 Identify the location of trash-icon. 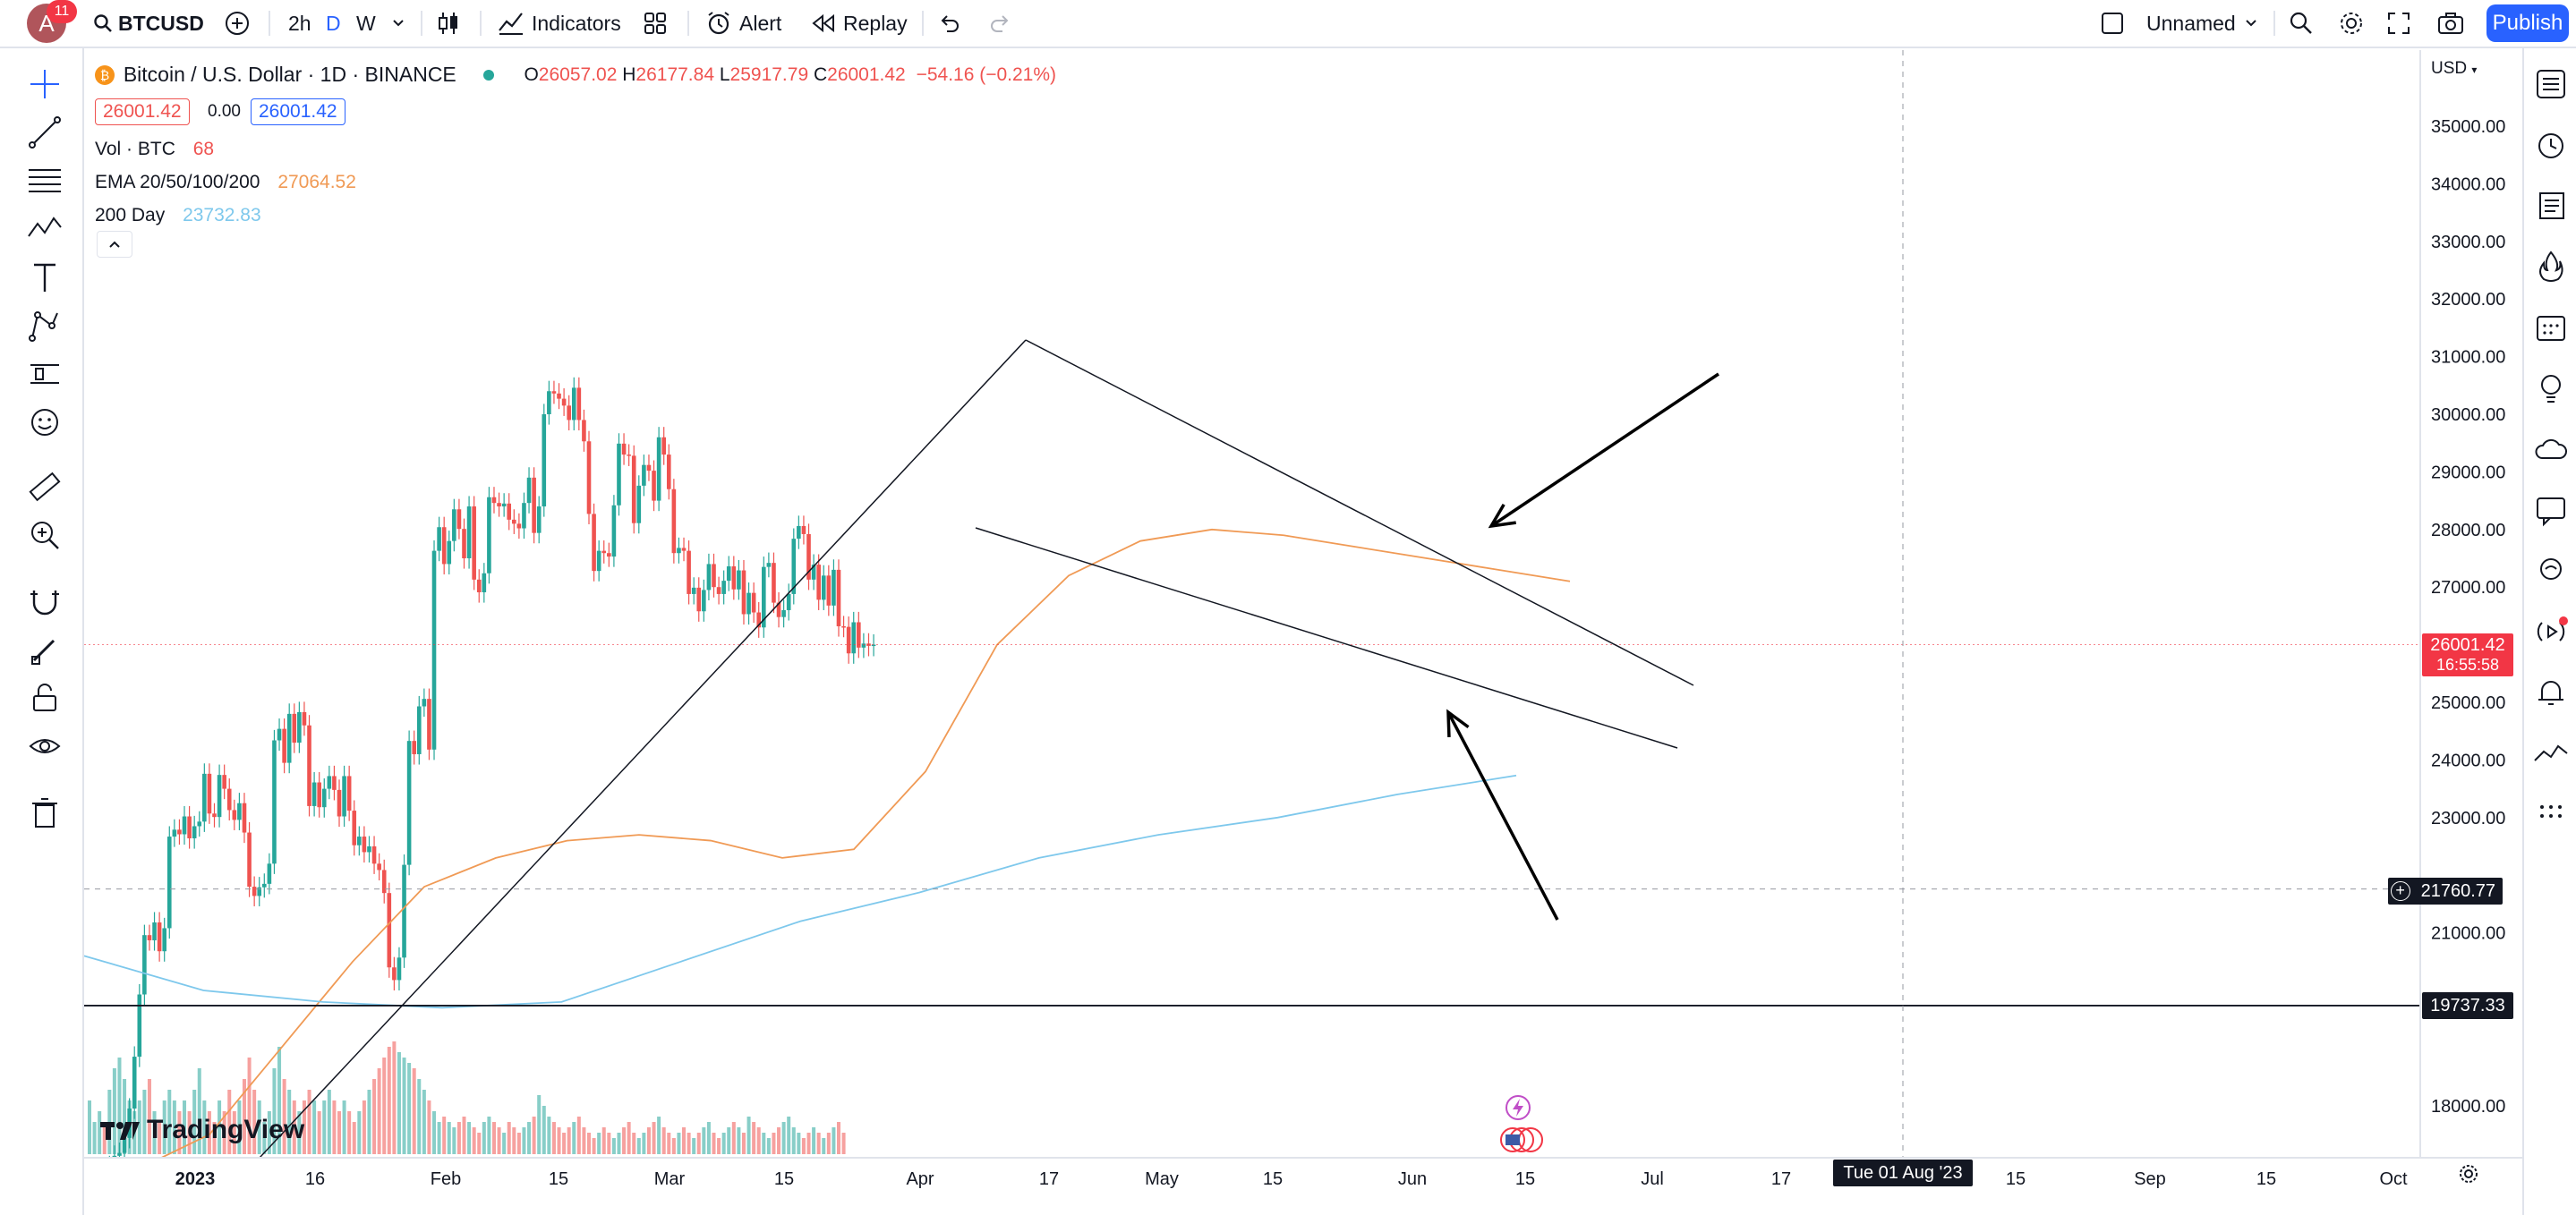
(45, 812).